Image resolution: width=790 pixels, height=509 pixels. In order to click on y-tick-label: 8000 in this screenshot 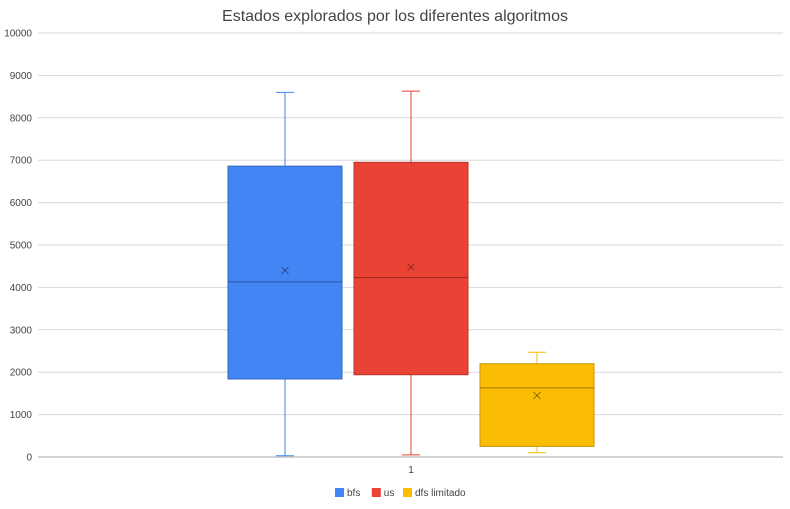, I will do `click(21, 118)`.